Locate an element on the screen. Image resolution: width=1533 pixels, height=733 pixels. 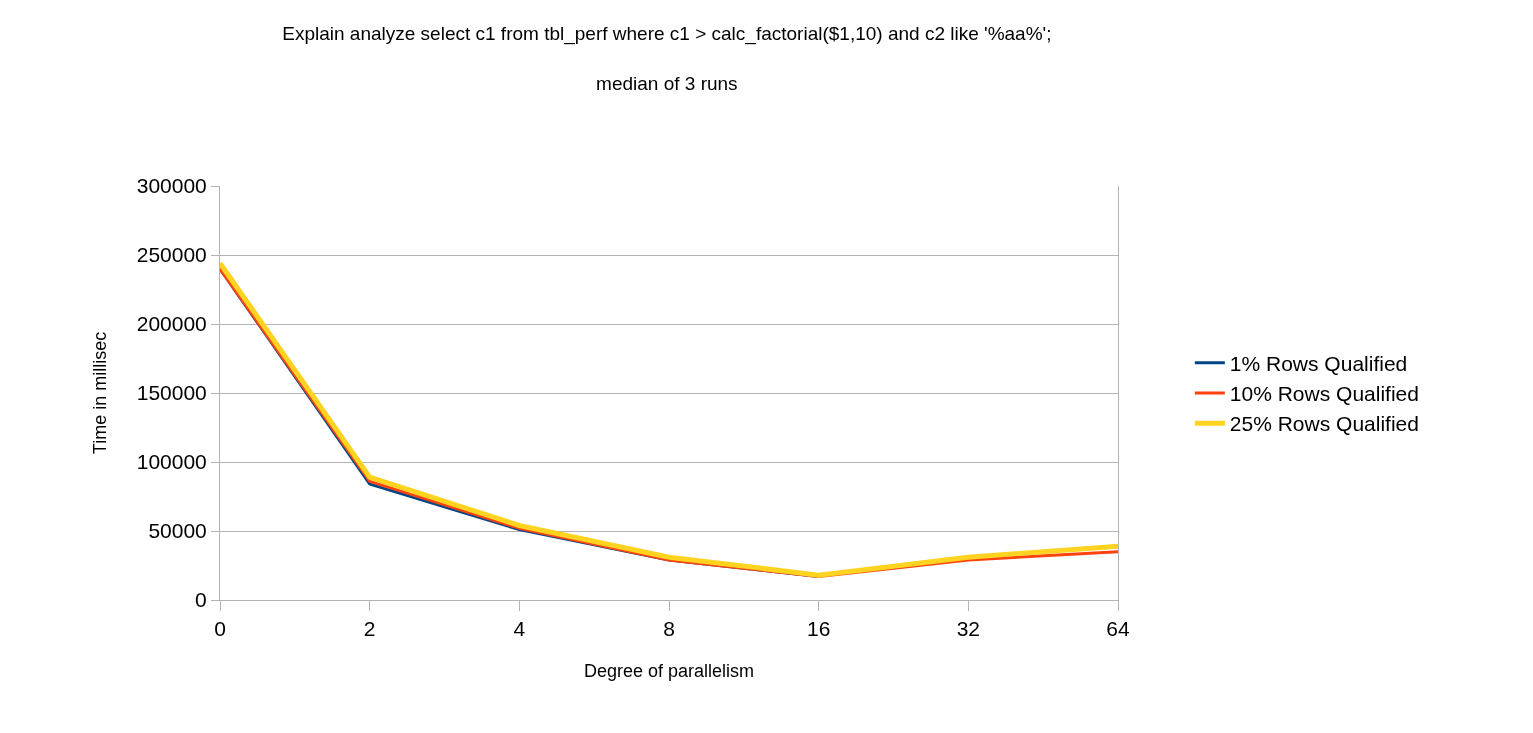
chart-title: Explain analyze select c1 from tbl_perf where c1 > calc_factorial($1,10) and c2 like '%aa%'; is located at coordinates (667, 34).